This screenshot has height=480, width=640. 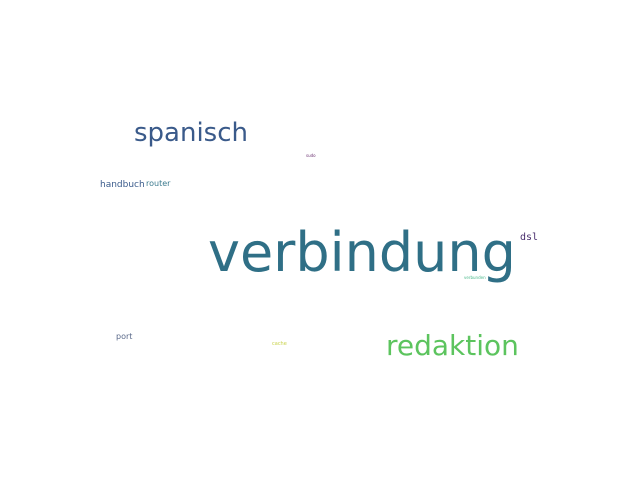 I want to click on word-sudo: sudo, so click(x=311, y=155).